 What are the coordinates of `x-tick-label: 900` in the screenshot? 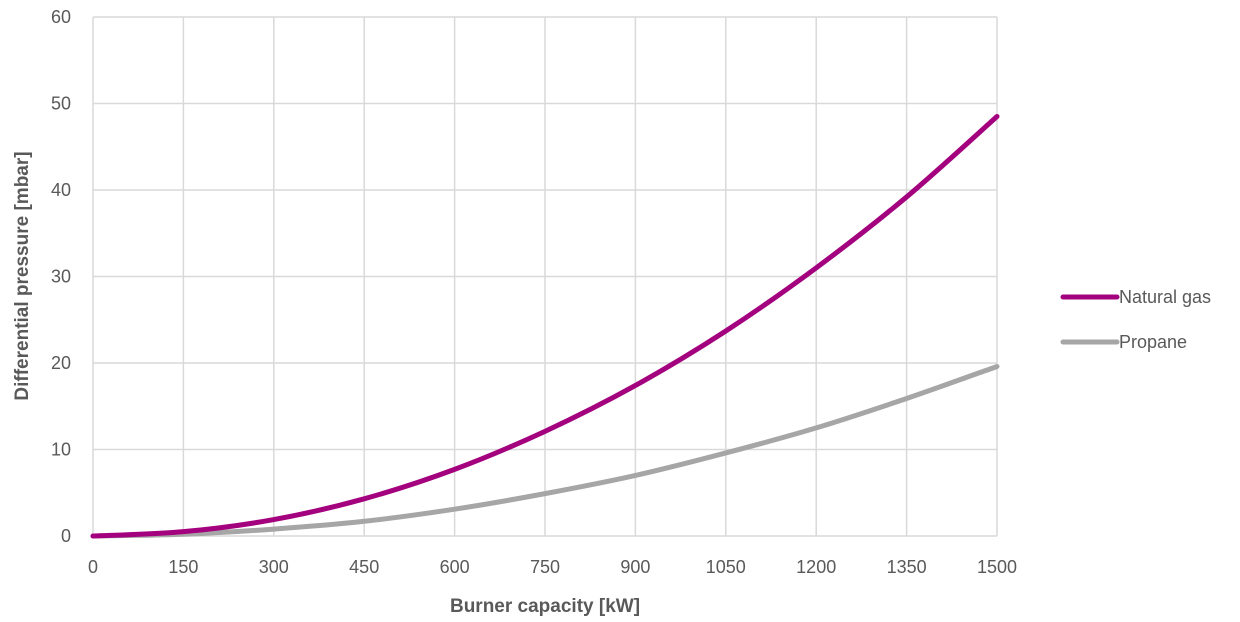 It's located at (635, 567).